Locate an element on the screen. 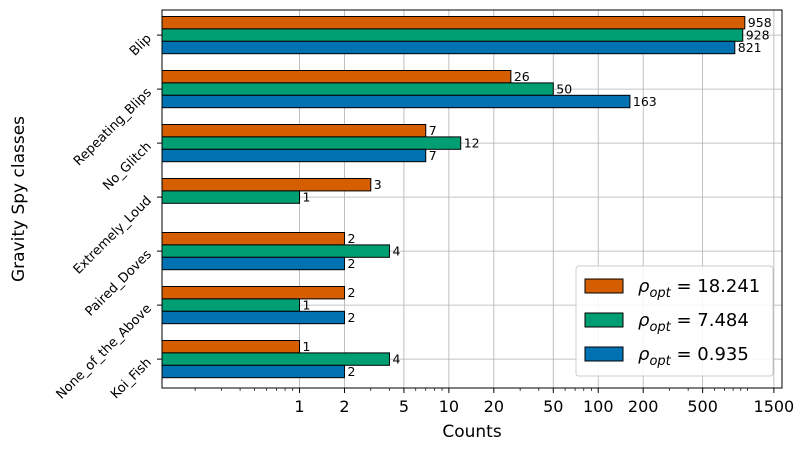 This screenshot has height=450, width=809. data-label: 163 is located at coordinates (645, 101).